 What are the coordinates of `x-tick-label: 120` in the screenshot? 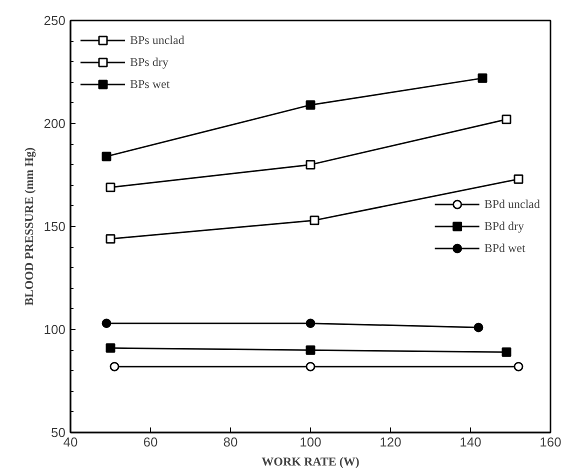 It's located at (391, 442).